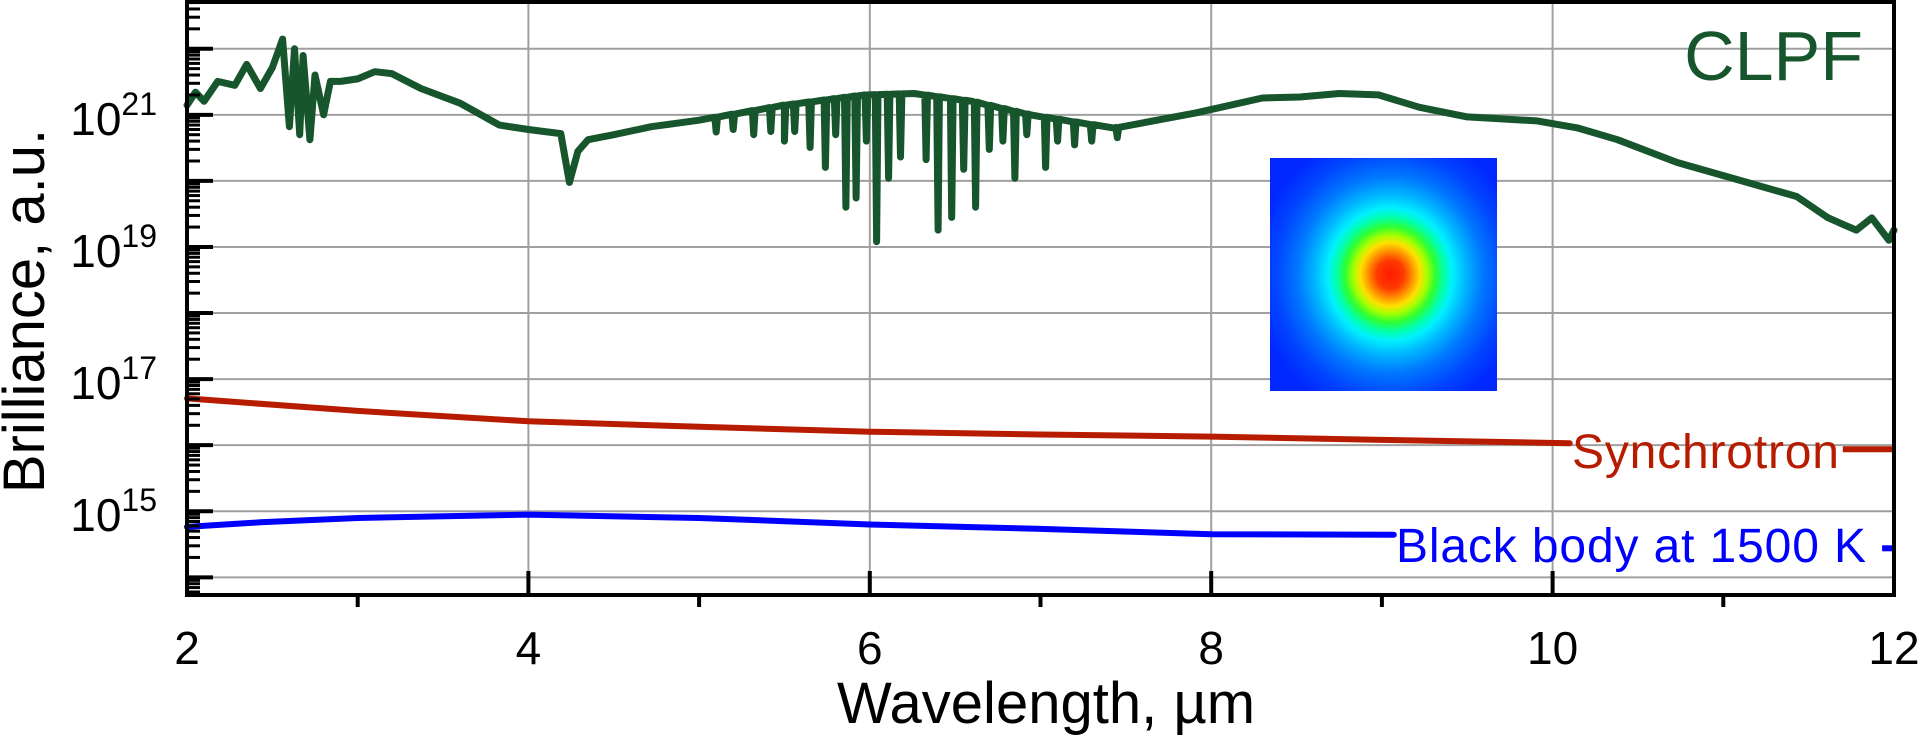  What do you see at coordinates (139, 500) in the screenshot?
I see `y-tick-exponent: 15` at bounding box center [139, 500].